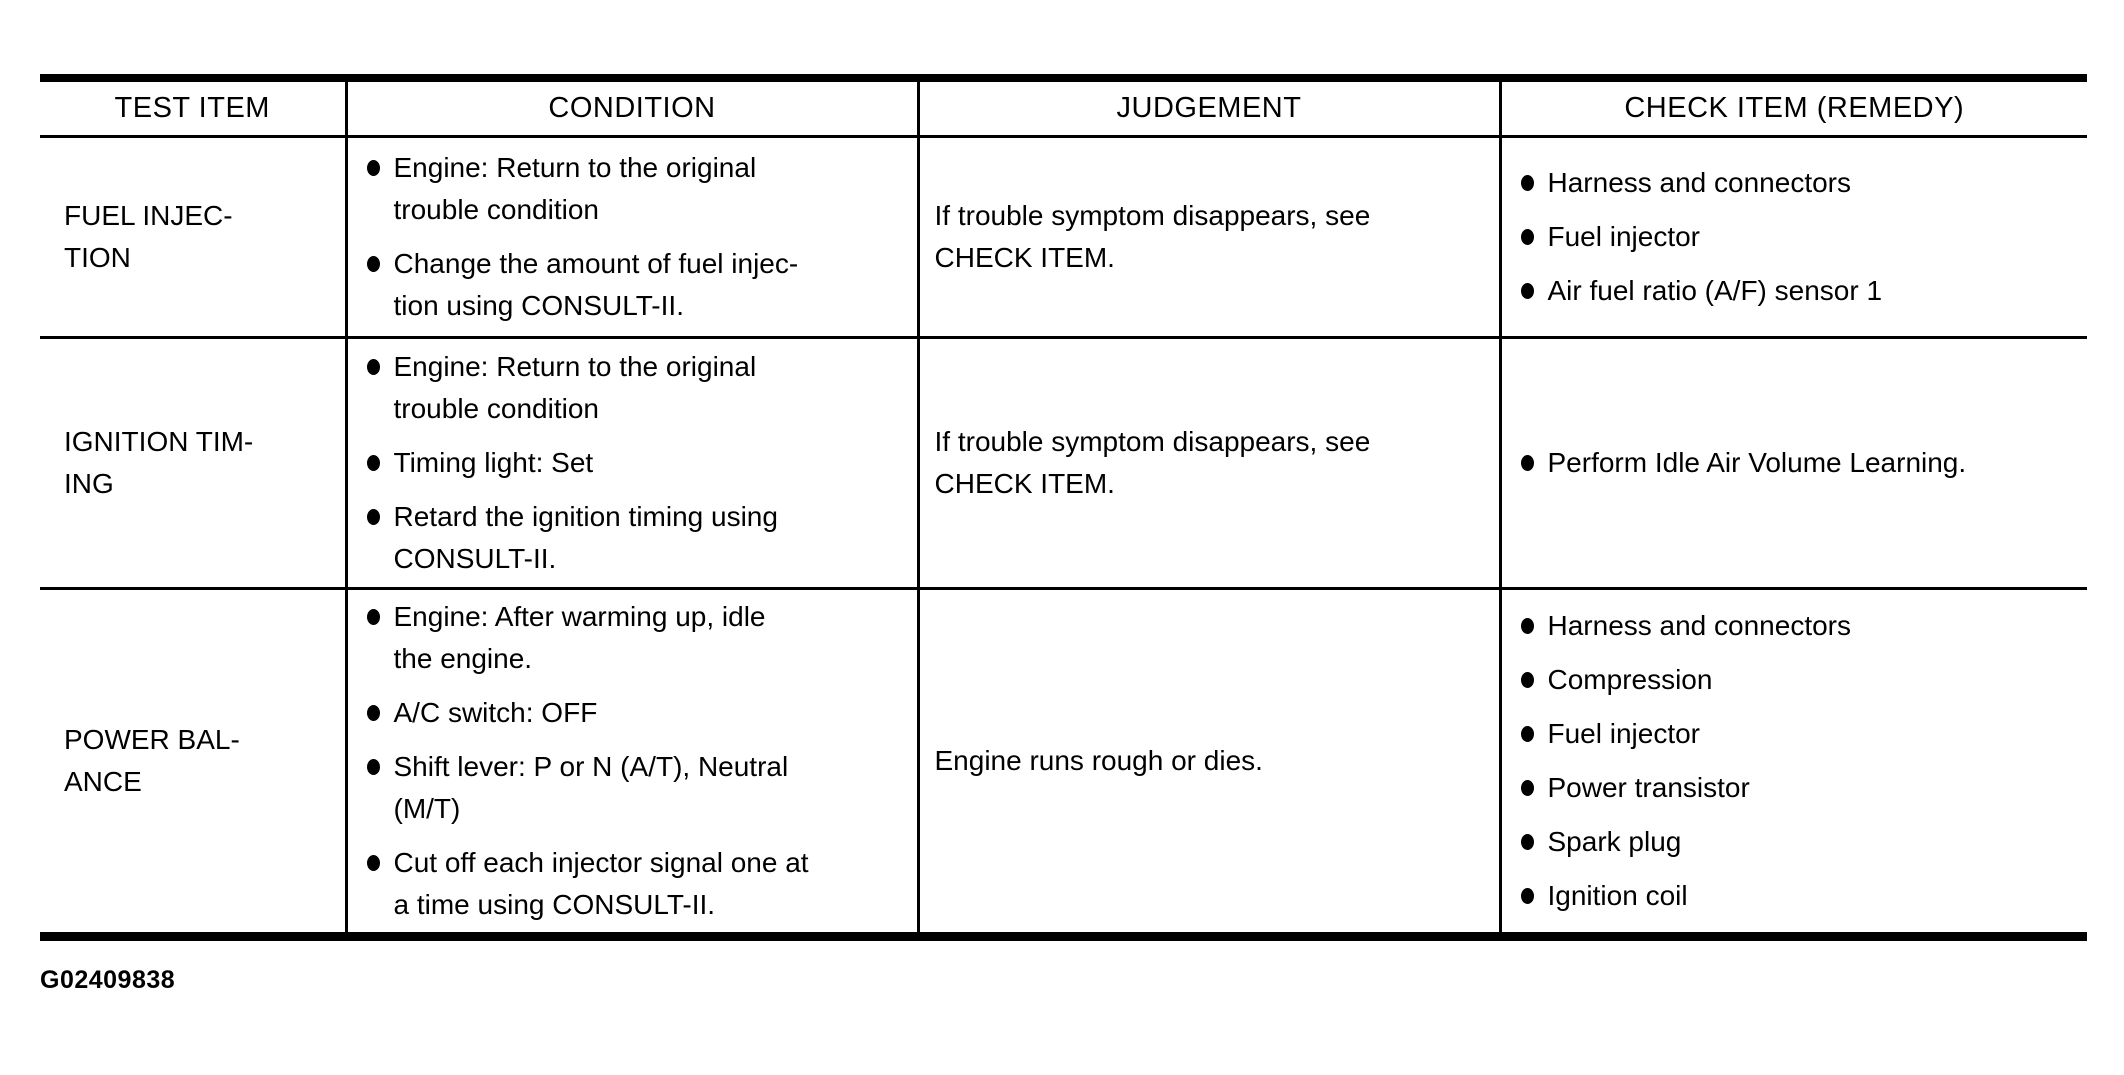 The width and height of the screenshot is (2124, 1075). What do you see at coordinates (495, 712) in the screenshot?
I see `condition-text: A/C switch: OFF` at bounding box center [495, 712].